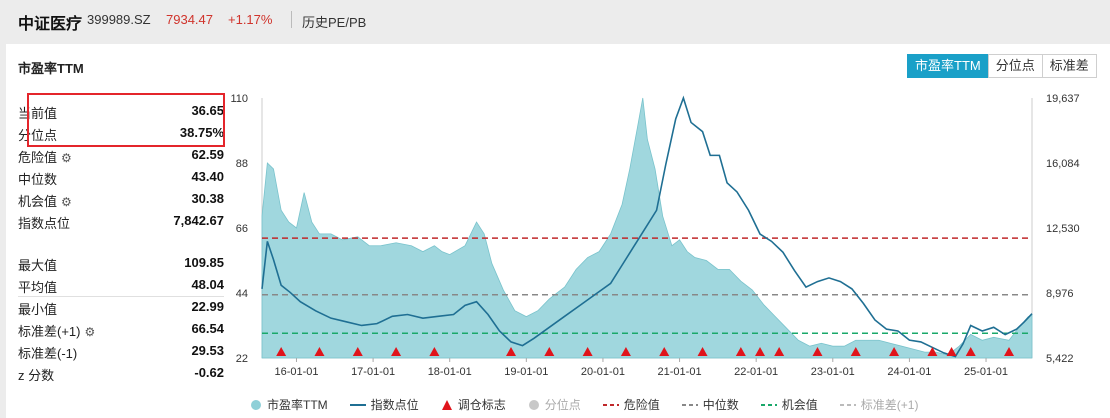  I want to click on top-bar: 中证医疗 399989.SZ 7934.47 +1.17% 历史PE/PB, so click(555, 20).